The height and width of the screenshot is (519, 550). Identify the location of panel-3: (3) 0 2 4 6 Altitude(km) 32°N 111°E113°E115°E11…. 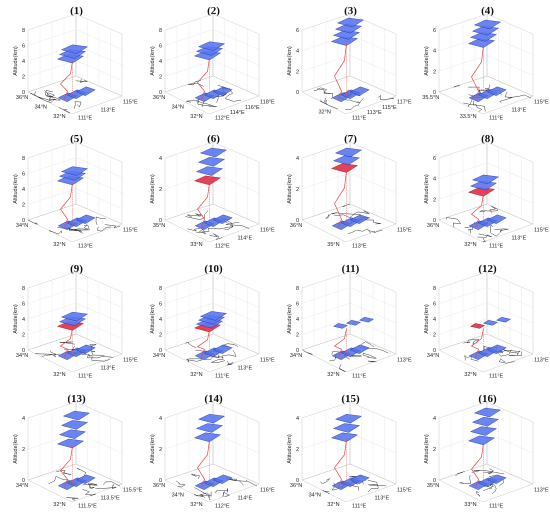
(349, 63).